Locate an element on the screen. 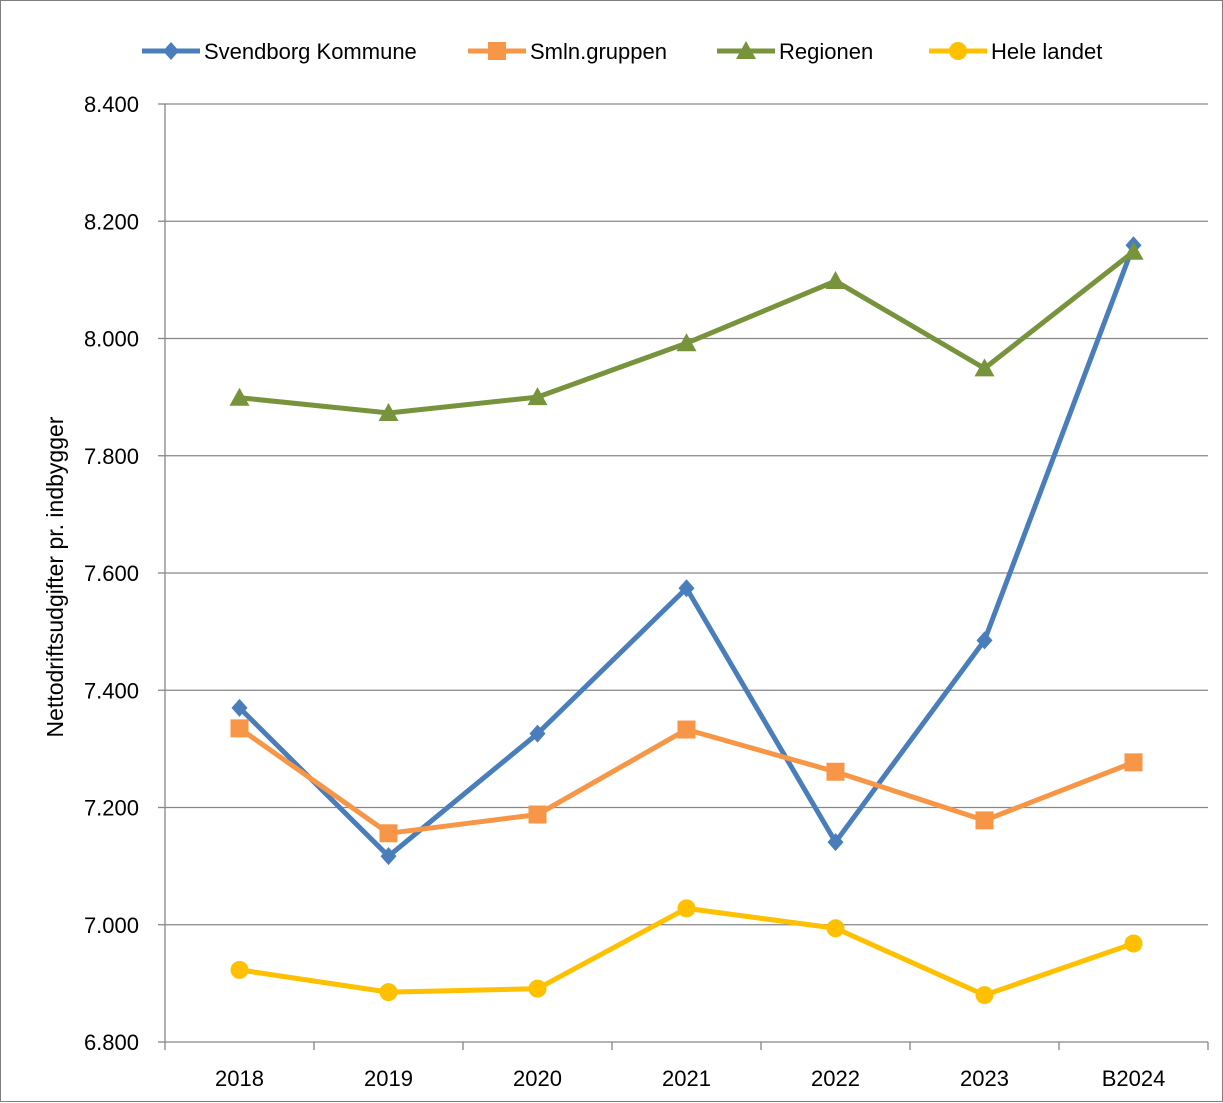 The image size is (1223, 1103). x-tick-label: B2024 is located at coordinates (1134, 1078).